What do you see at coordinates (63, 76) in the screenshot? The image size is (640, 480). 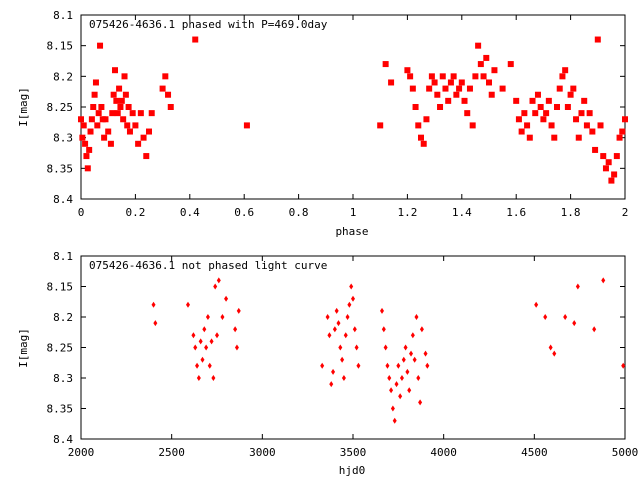 I see `phased-y-tick-label: 8.2` at bounding box center [63, 76].